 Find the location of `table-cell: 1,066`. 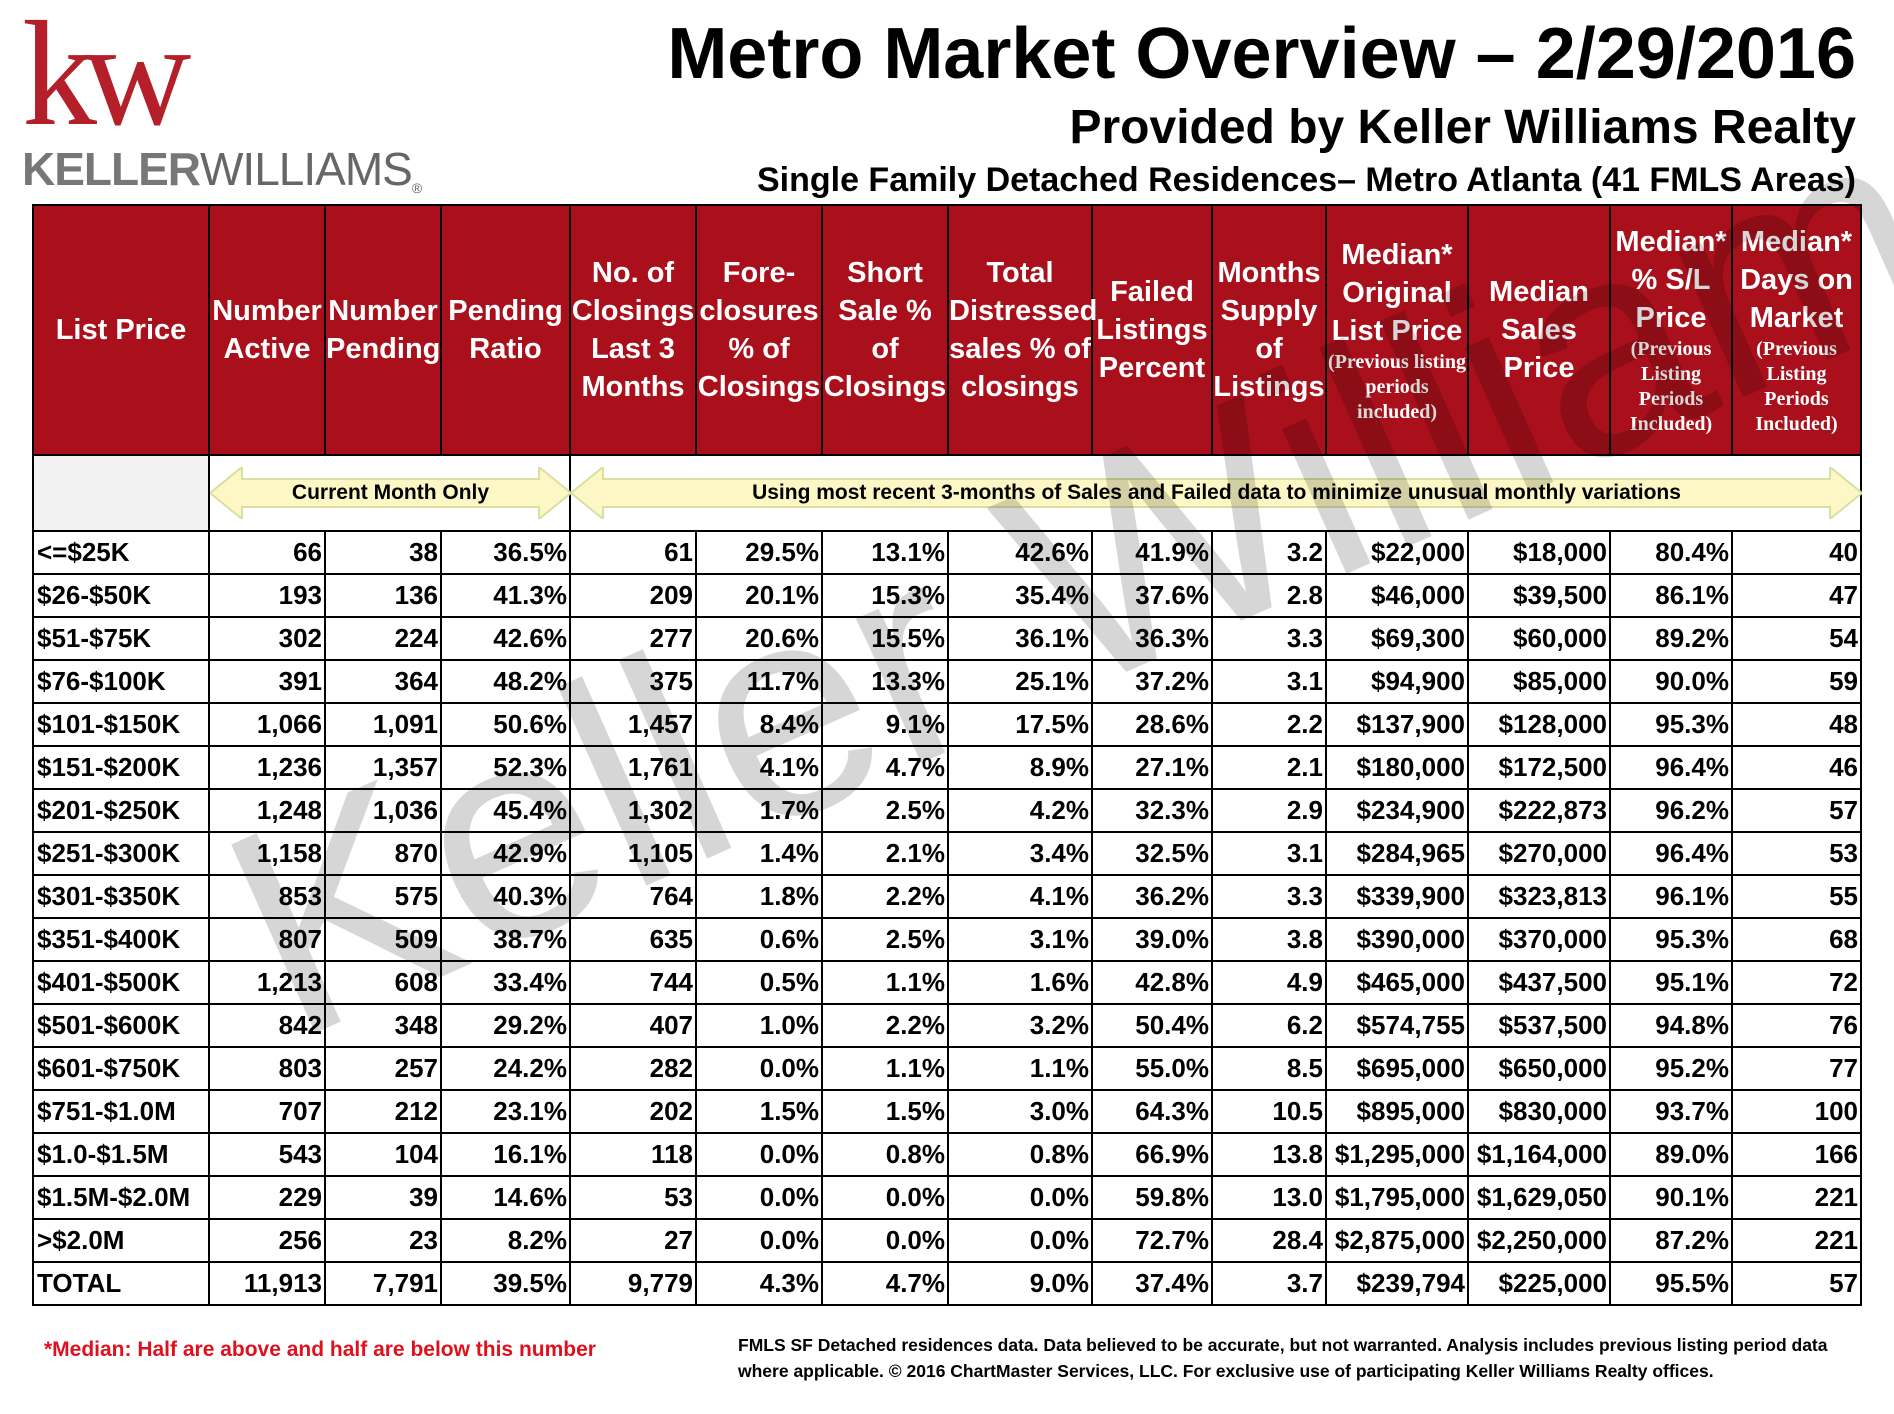

table-cell: 1,066 is located at coordinates (267, 724).